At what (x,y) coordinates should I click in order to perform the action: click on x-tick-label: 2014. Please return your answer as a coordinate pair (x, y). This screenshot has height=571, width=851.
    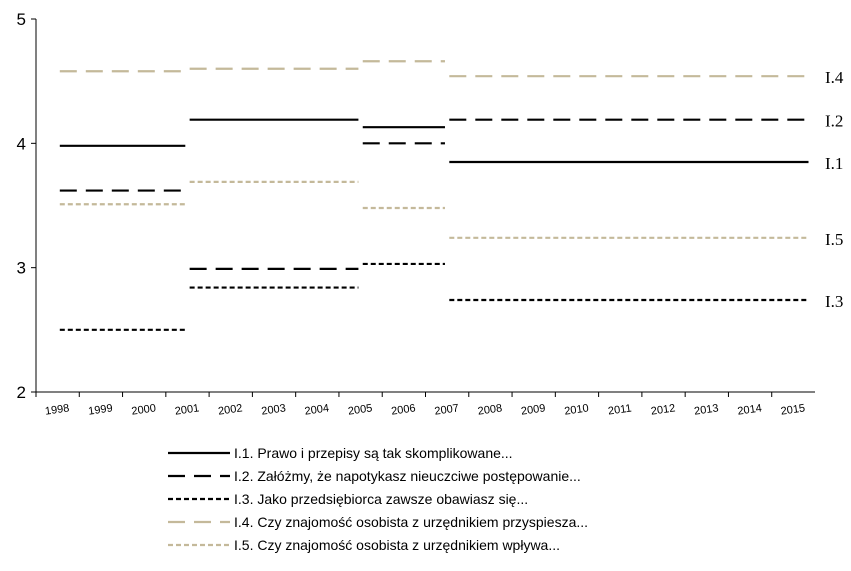
    Looking at the image, I should click on (750, 409).